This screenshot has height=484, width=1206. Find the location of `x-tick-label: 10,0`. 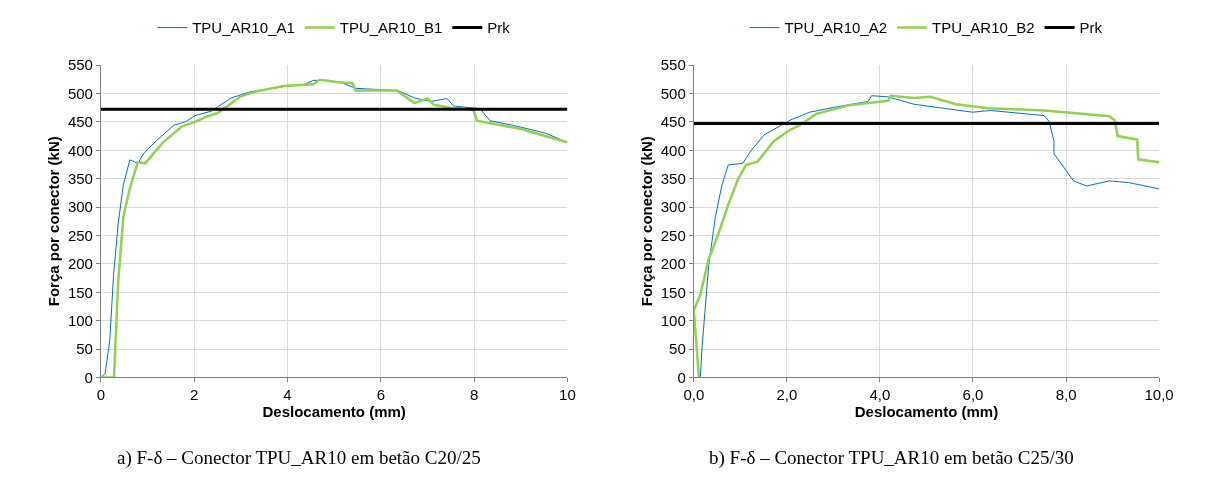

x-tick-label: 10,0 is located at coordinates (1159, 395).